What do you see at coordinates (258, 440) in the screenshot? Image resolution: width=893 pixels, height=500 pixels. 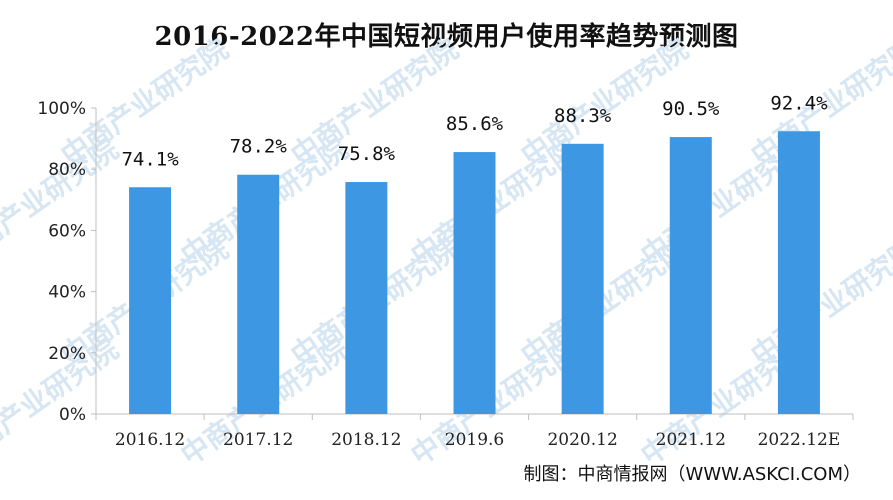 I see `x-category-label: 2017.12` at bounding box center [258, 440].